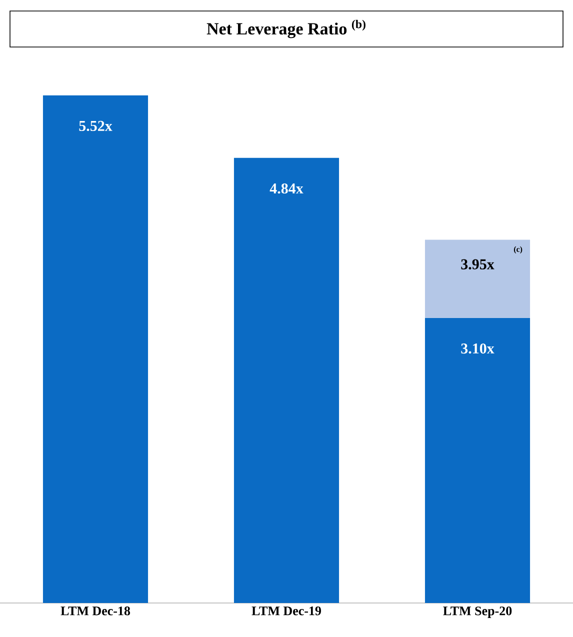  What do you see at coordinates (95, 611) in the screenshot?
I see `x-tick-label: LTM Dec-18` at bounding box center [95, 611].